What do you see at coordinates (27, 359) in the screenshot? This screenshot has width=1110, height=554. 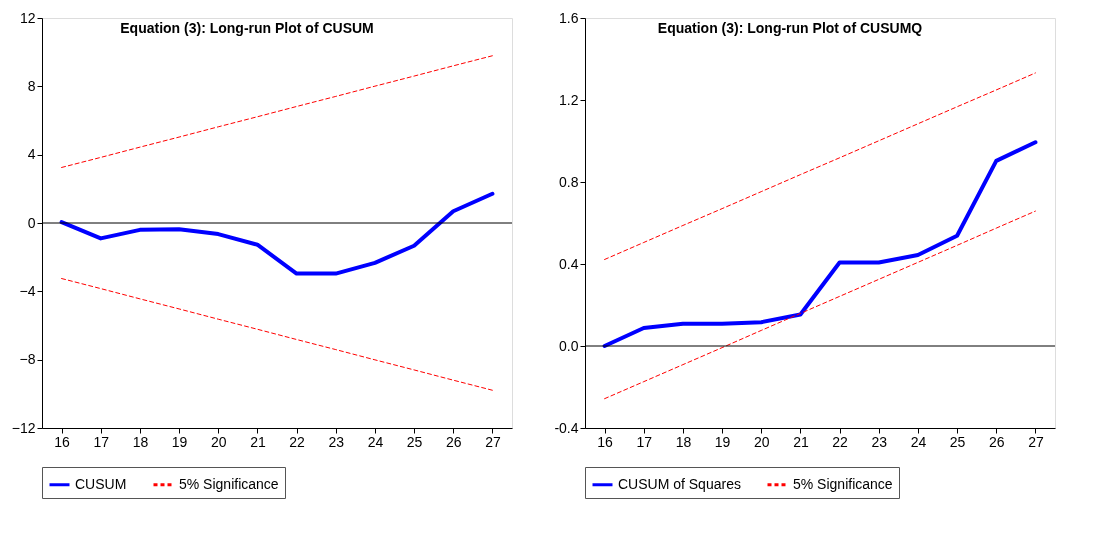 I see `y-tick-label: −8` at bounding box center [27, 359].